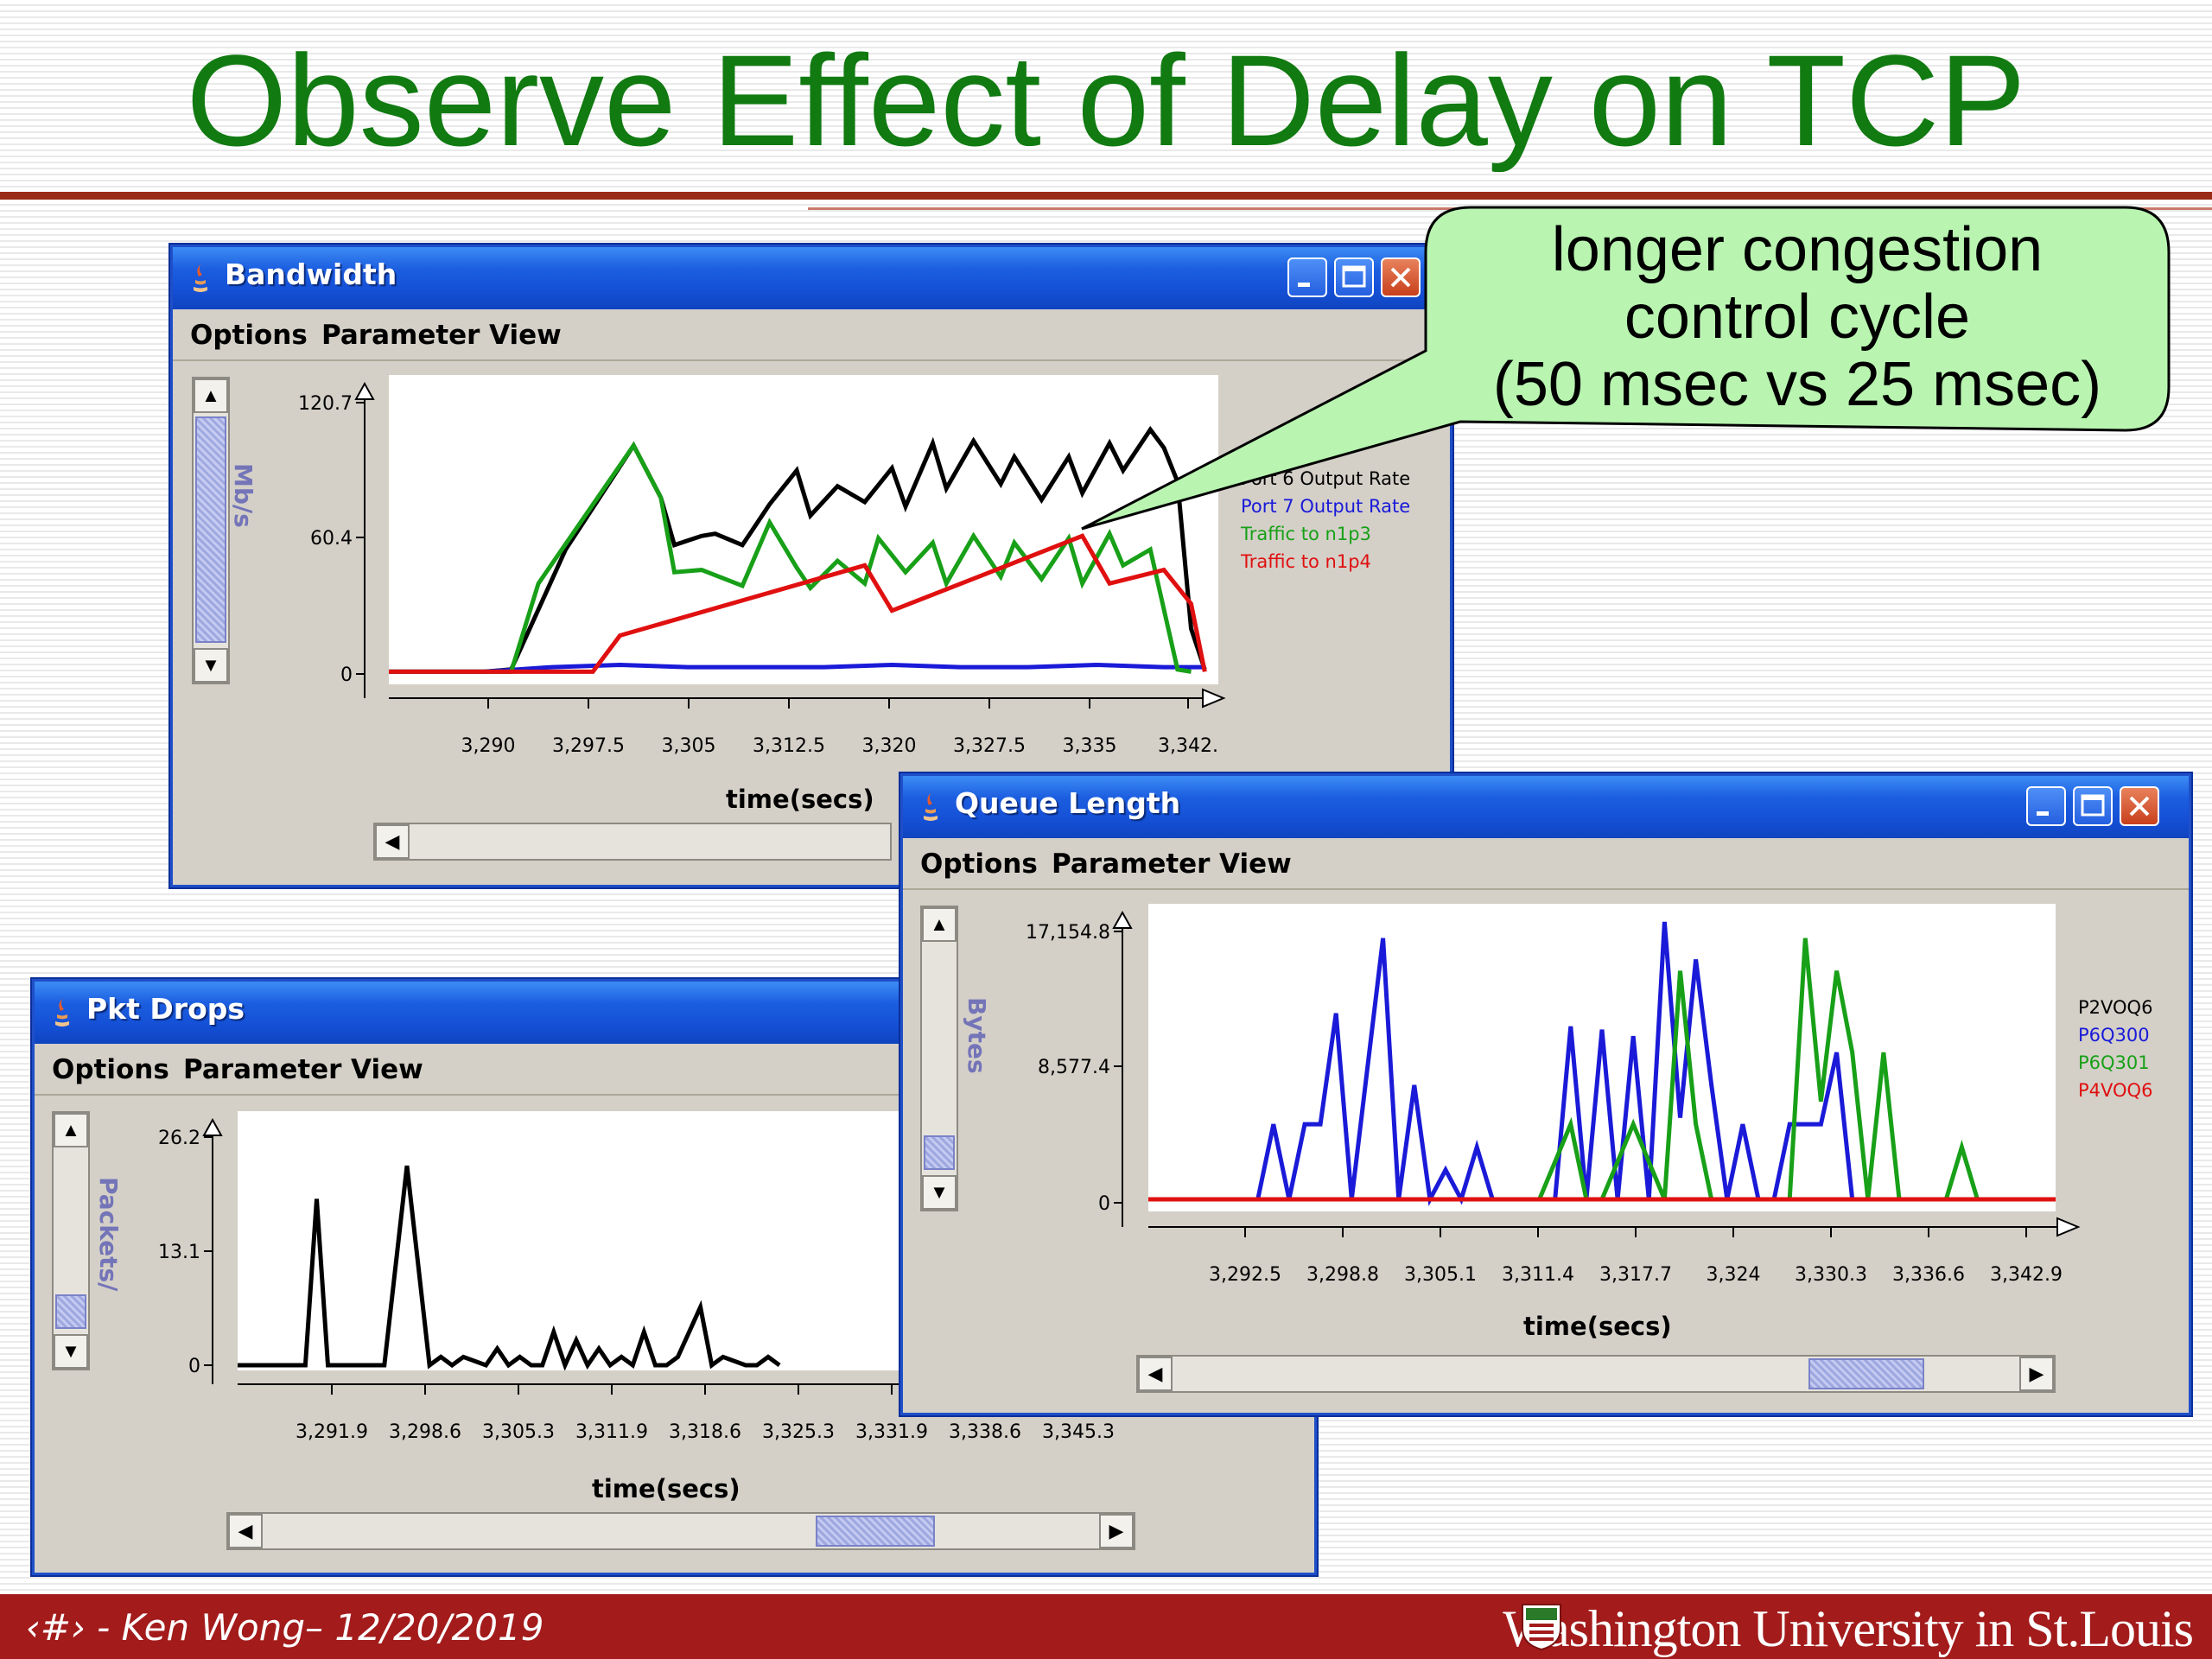 This screenshot has height=1659, width=2212. Describe the element at coordinates (2115, 1090) in the screenshot. I see `legend-entry: P4VOQ6` at that location.